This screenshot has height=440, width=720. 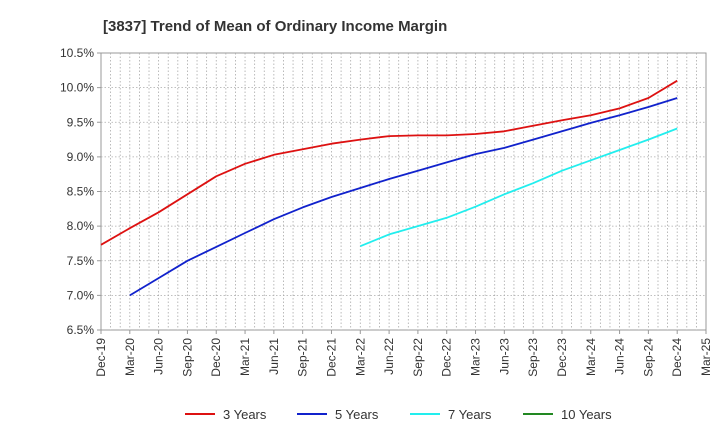 What do you see at coordinates (504, 356) in the screenshot?
I see `x-tick-label: Jun-23` at bounding box center [504, 356].